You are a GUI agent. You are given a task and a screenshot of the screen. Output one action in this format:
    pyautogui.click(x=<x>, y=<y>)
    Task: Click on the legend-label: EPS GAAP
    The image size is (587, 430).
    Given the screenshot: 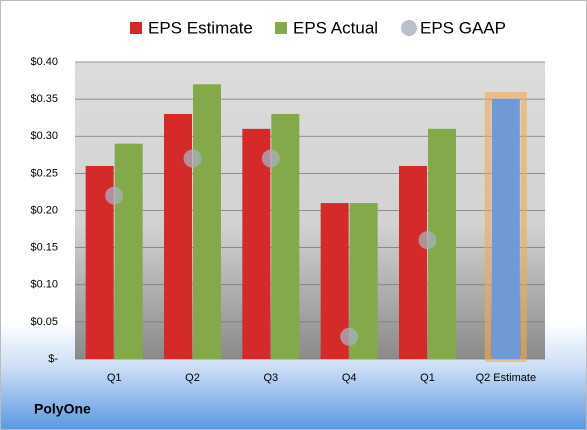 What is the action you would take?
    pyautogui.click(x=463, y=27)
    